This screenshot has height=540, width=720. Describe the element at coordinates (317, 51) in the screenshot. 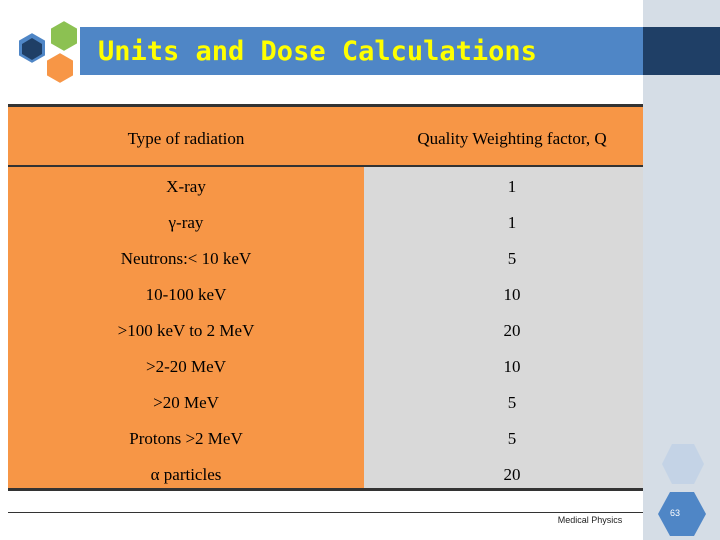

I see `slide-title: Units and Dose Calculations` at that location.